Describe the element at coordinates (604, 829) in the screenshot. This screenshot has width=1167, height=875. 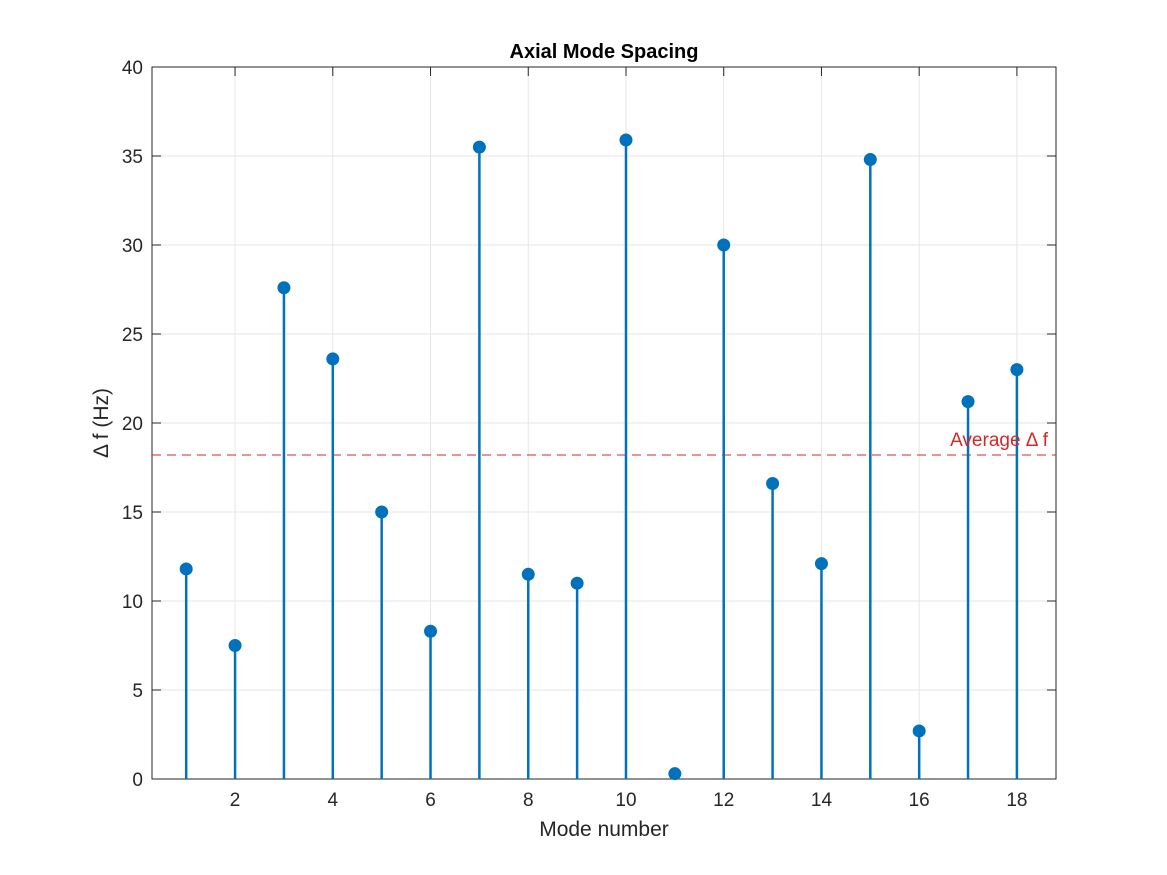
I see `x-axis-label: Mode number` at that location.